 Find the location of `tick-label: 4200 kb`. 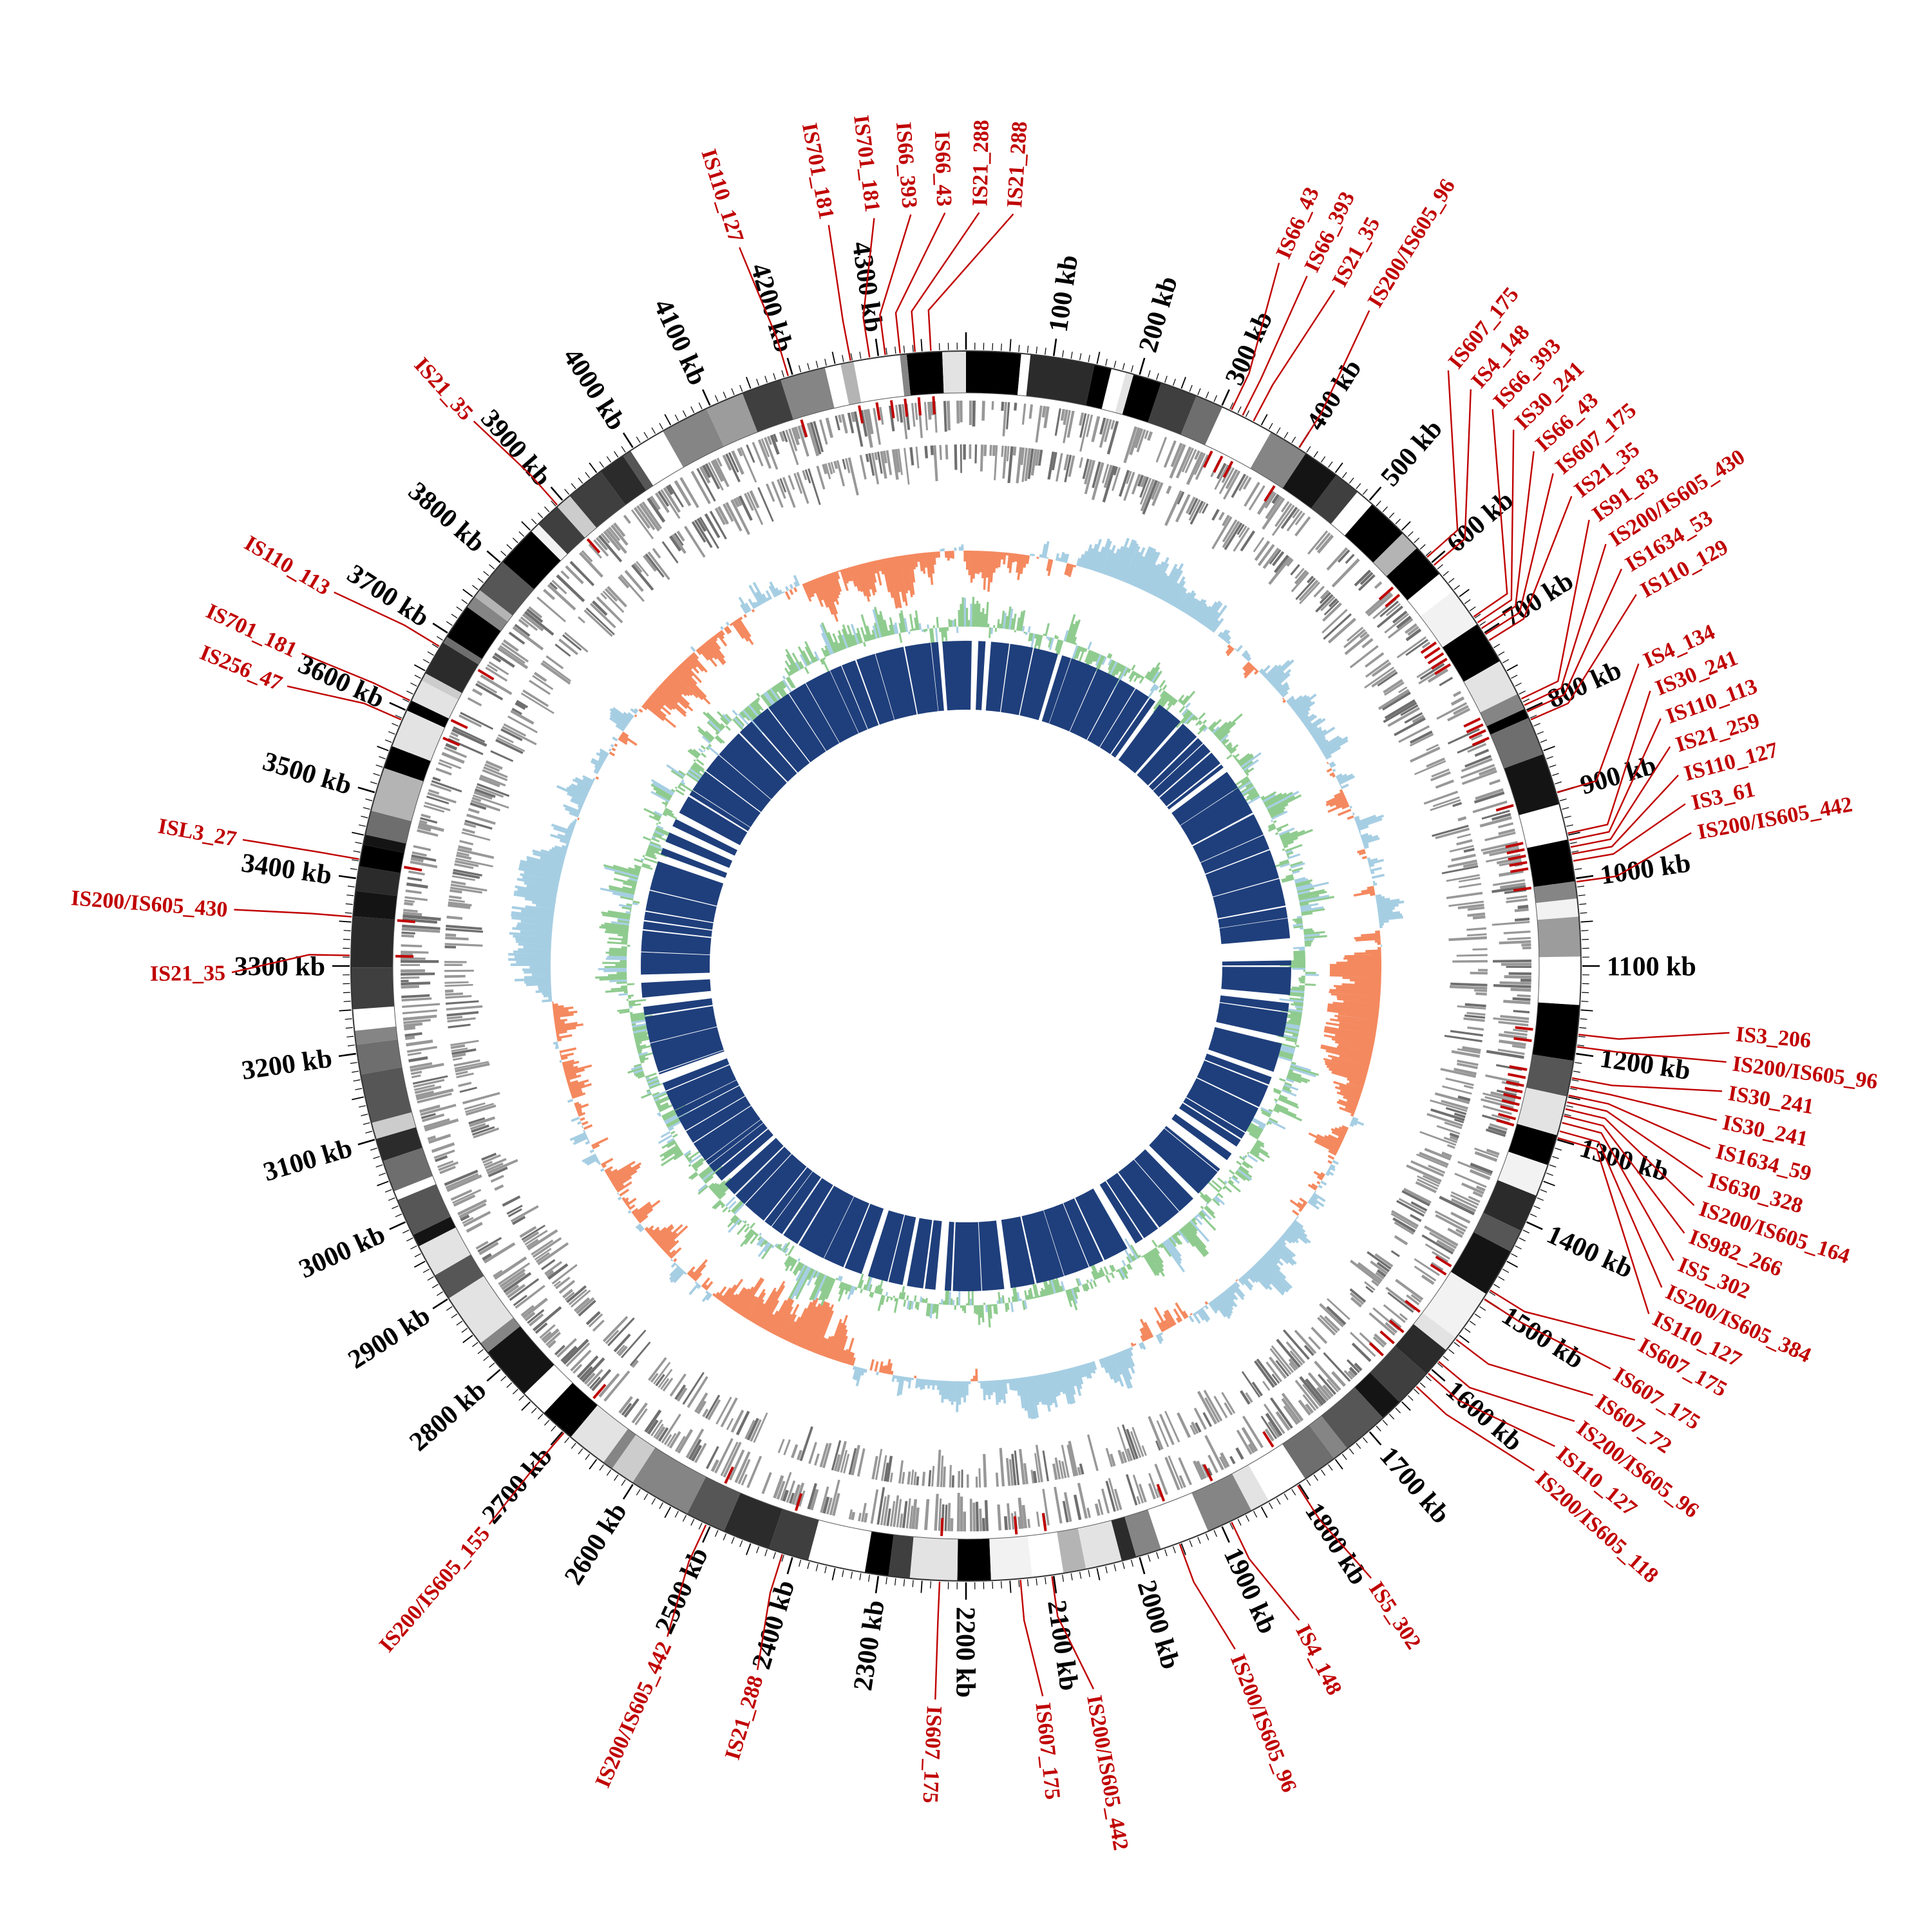

tick-label: 4200 kb is located at coordinates (772, 307).